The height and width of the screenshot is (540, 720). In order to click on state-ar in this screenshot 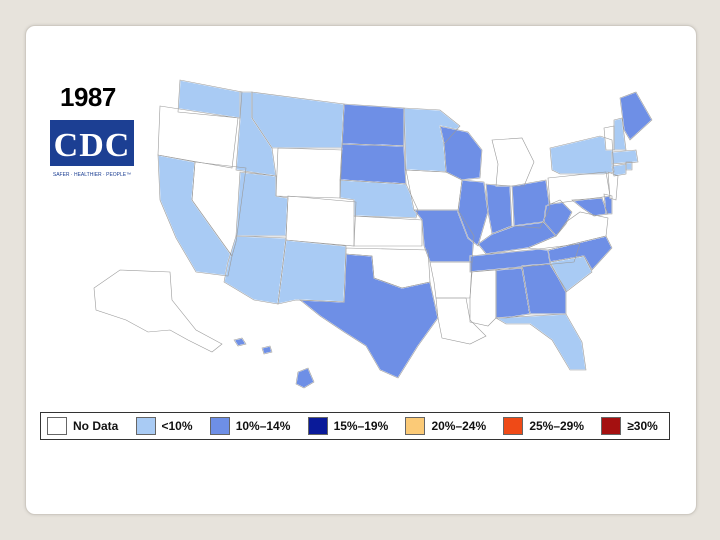, I will do `click(451, 280)`.